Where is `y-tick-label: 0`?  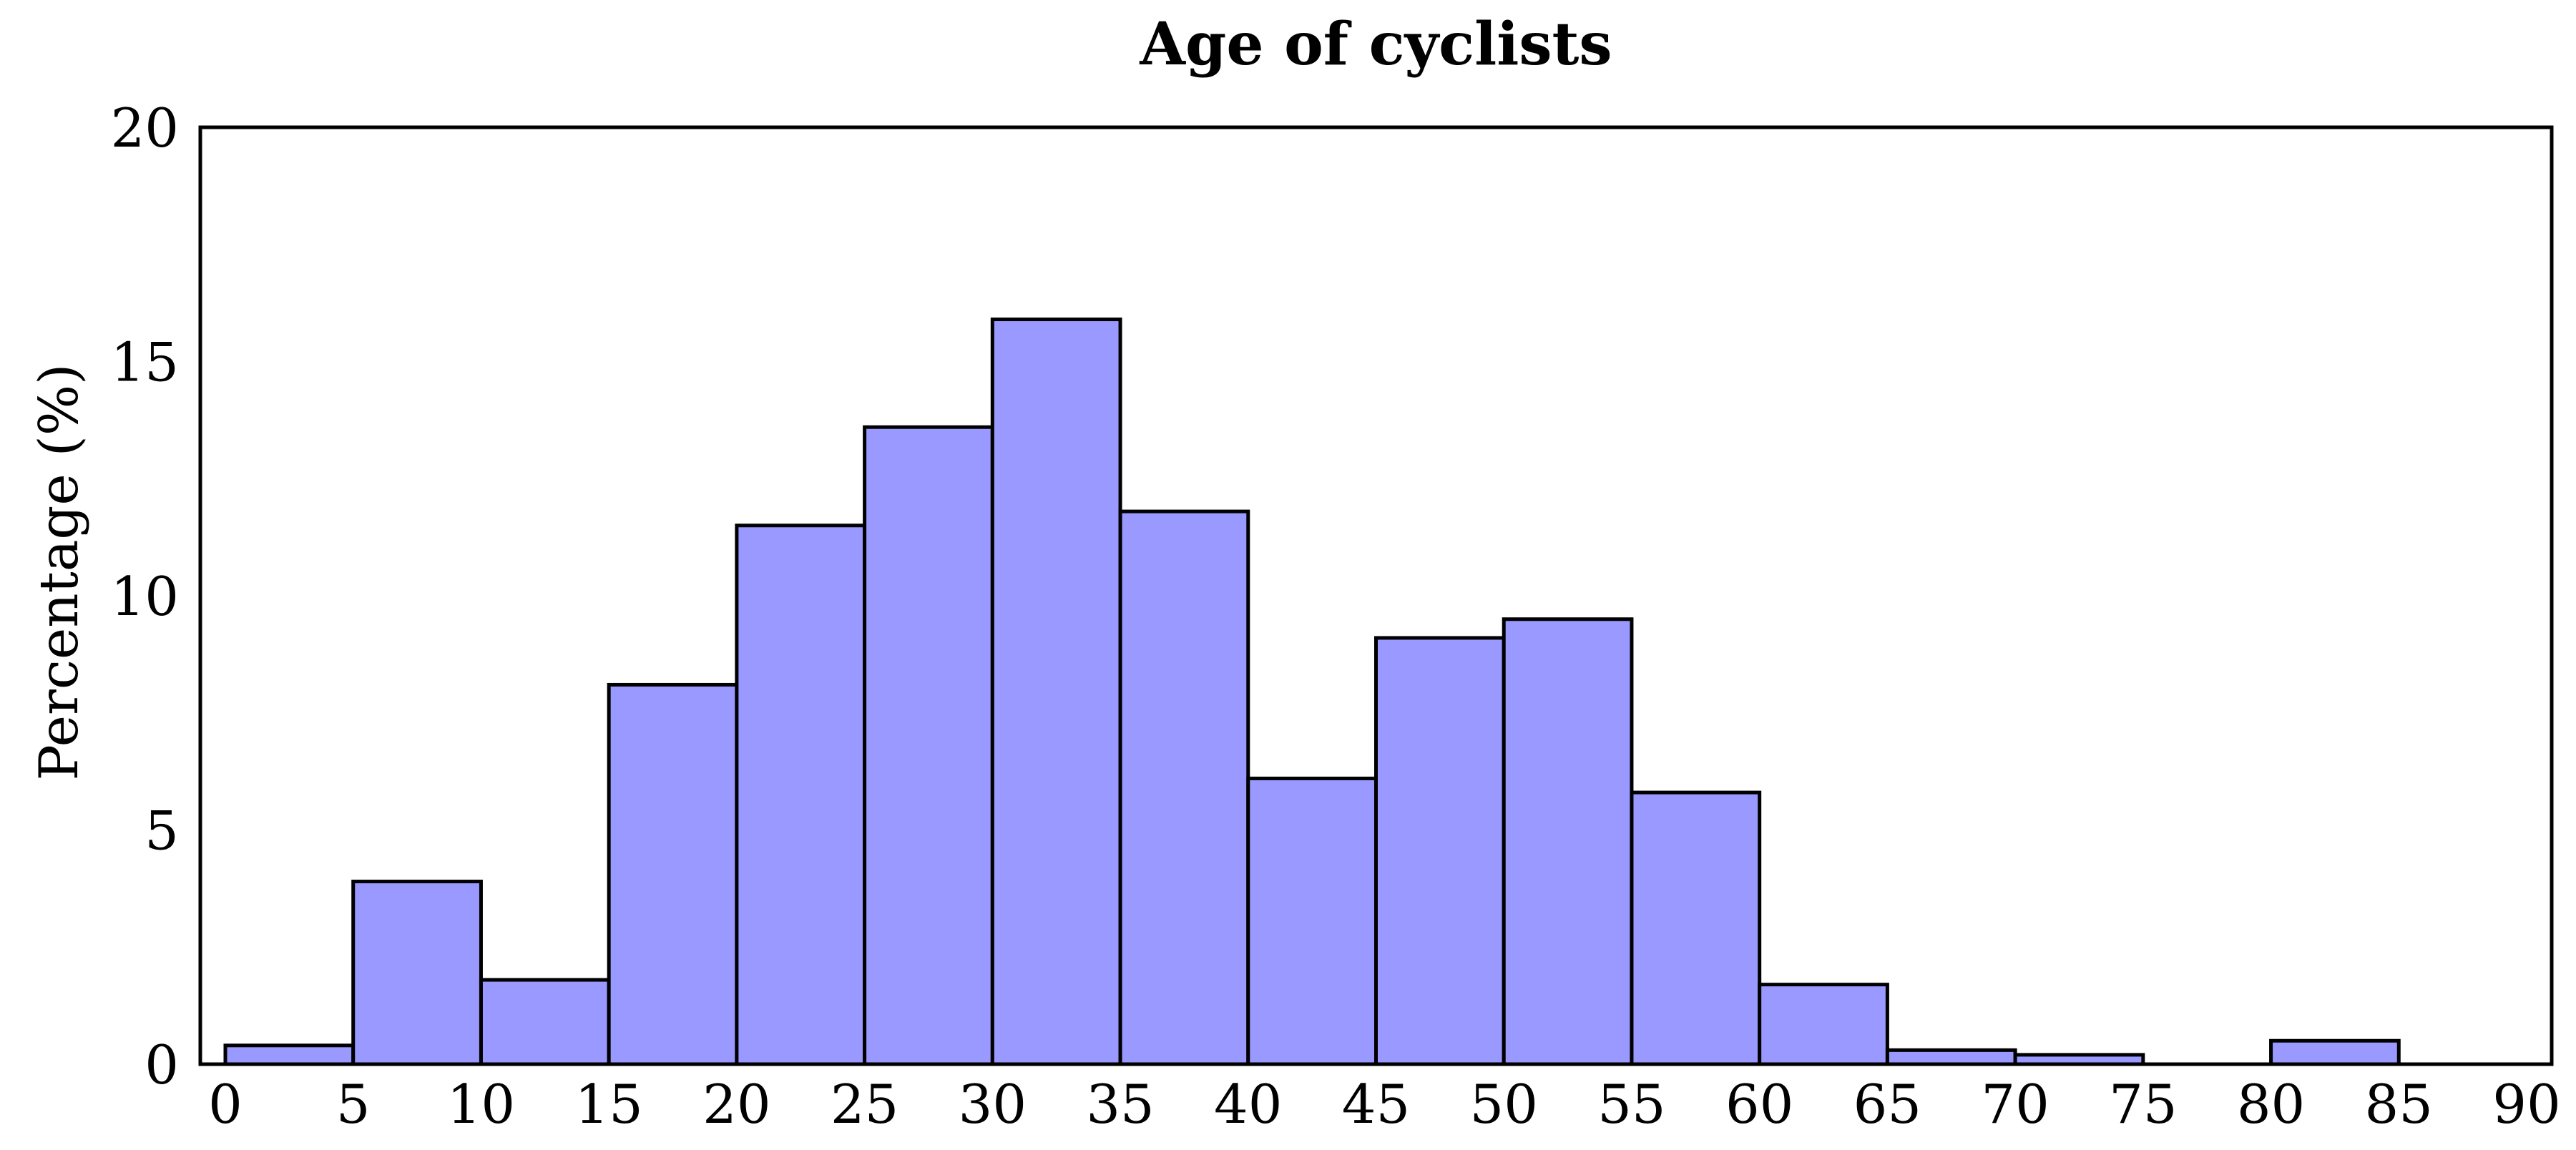 y-tick-label: 0 is located at coordinates (162, 1064).